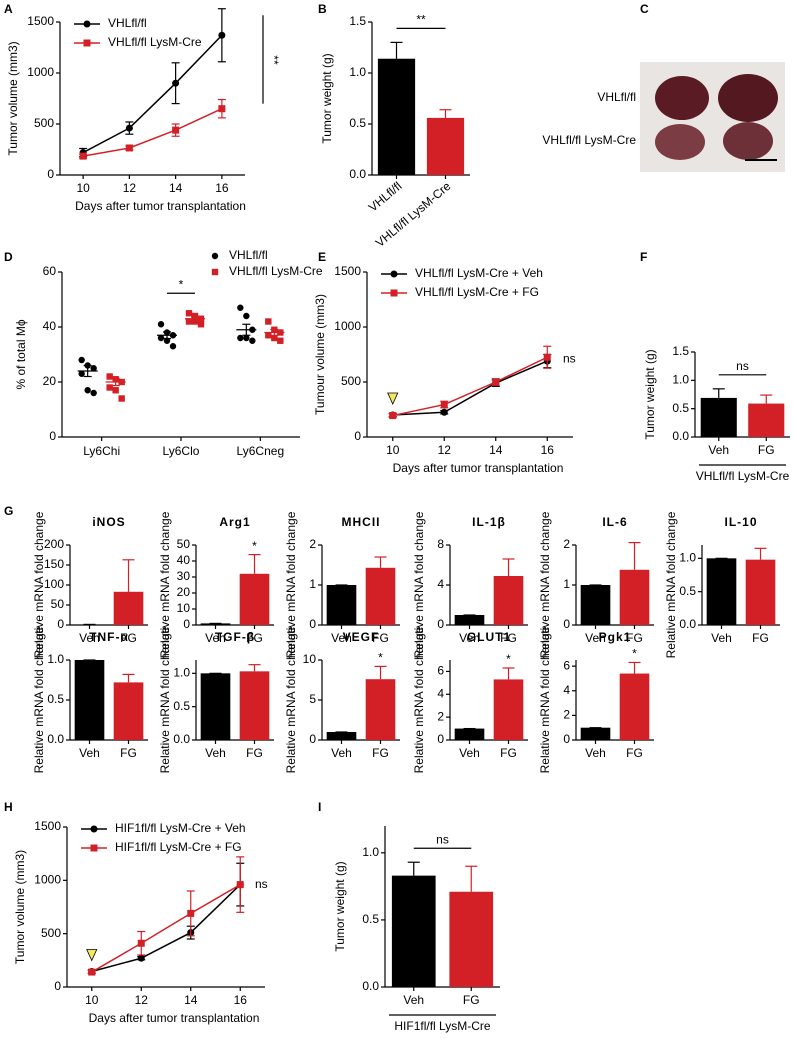  Describe the element at coordinates (191, 1000) in the screenshot. I see `x-tick-label: 14` at that location.